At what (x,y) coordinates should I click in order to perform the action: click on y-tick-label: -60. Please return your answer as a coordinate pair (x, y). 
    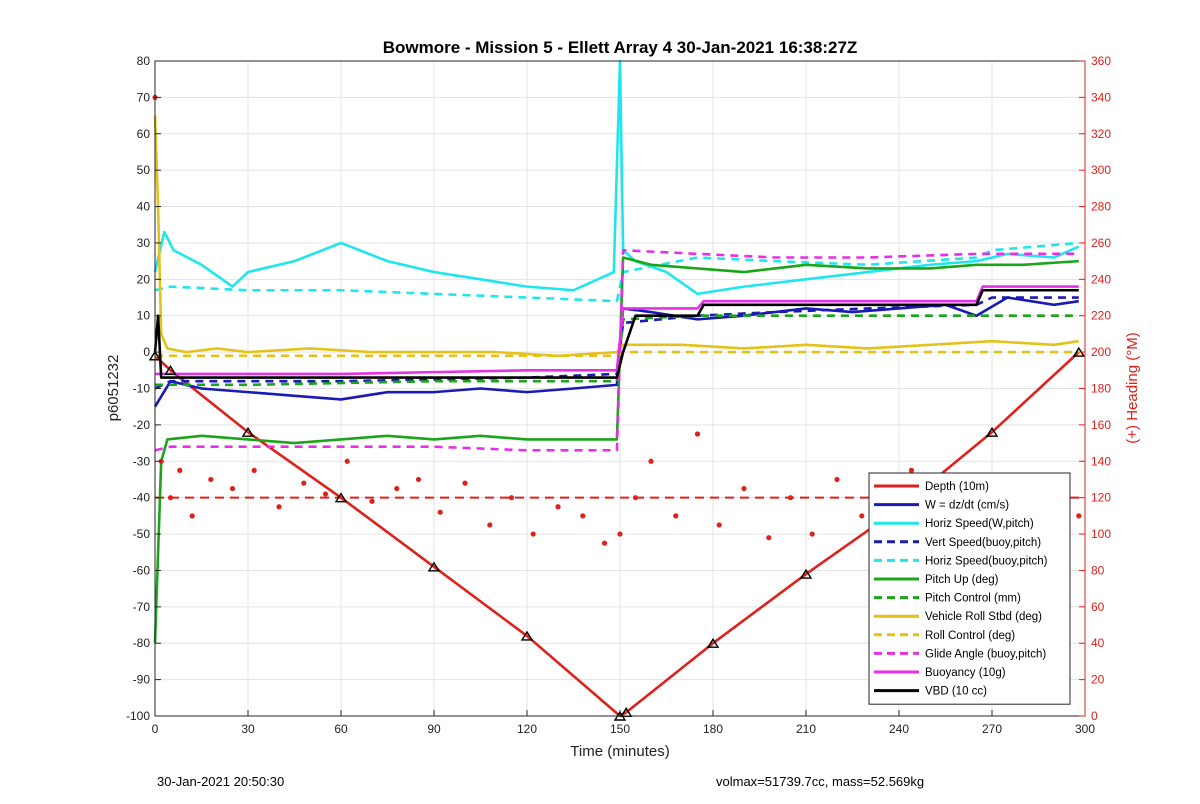
    Looking at the image, I should click on (142, 570).